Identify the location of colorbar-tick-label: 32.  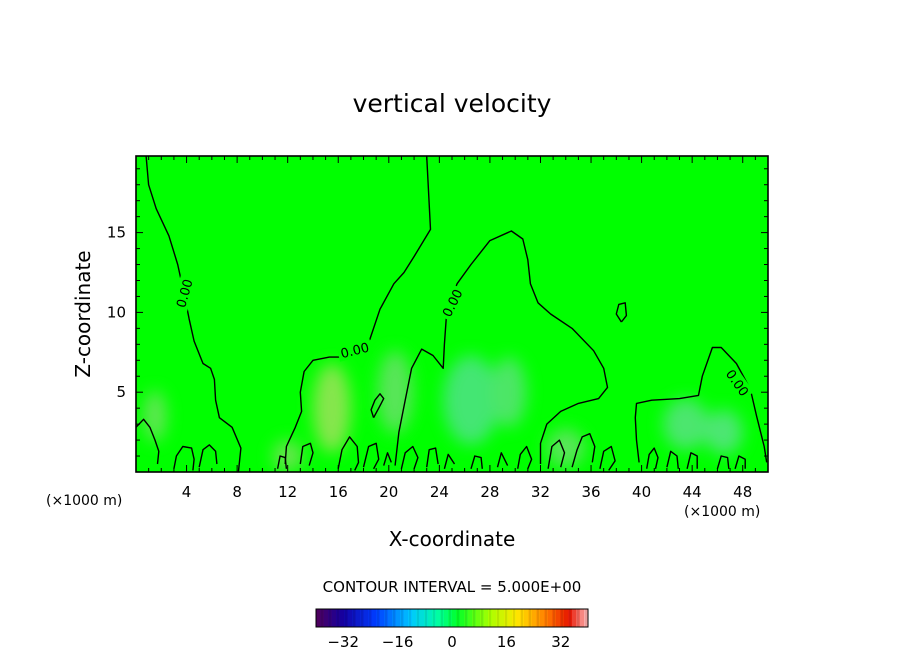
(560, 642).